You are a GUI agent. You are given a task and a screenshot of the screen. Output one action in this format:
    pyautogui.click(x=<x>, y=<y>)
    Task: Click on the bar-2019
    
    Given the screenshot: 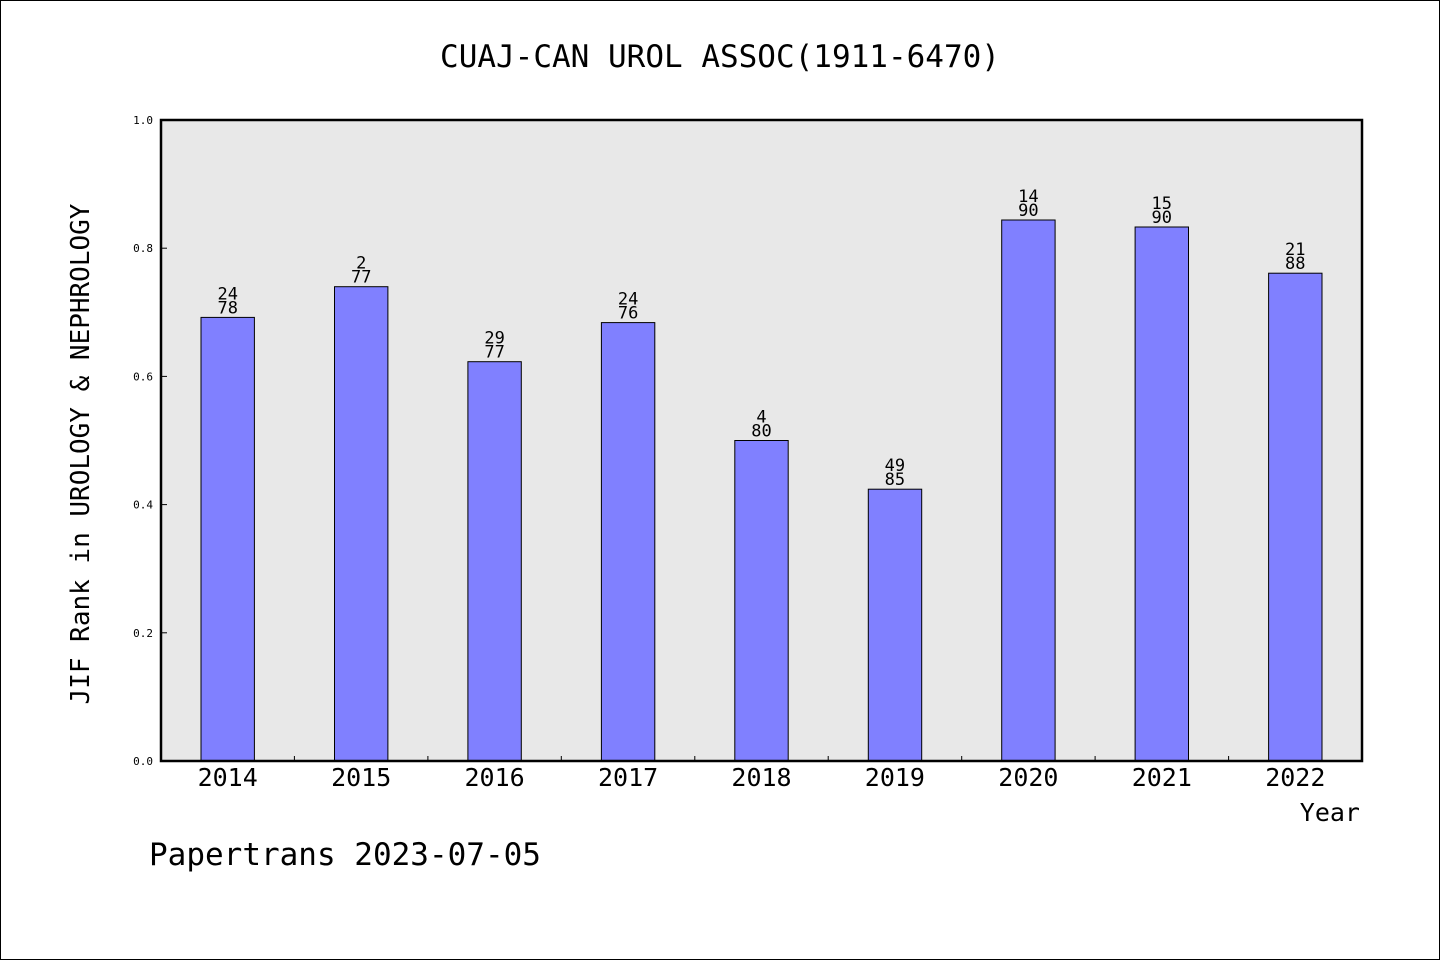 What is the action you would take?
    pyautogui.click(x=895, y=625)
    